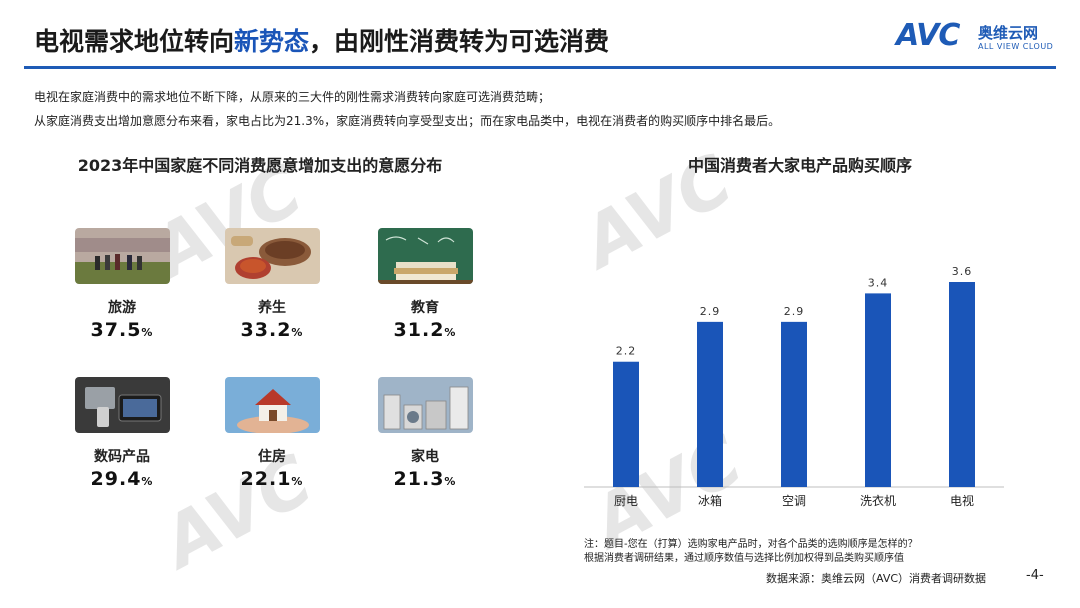  Describe the element at coordinates (751, 544) in the screenshot. I see `chart-note-line-1: 注：题目-您在（打算）选购家电产品时，对各个品类的选购顺序是怎样的？` at that location.